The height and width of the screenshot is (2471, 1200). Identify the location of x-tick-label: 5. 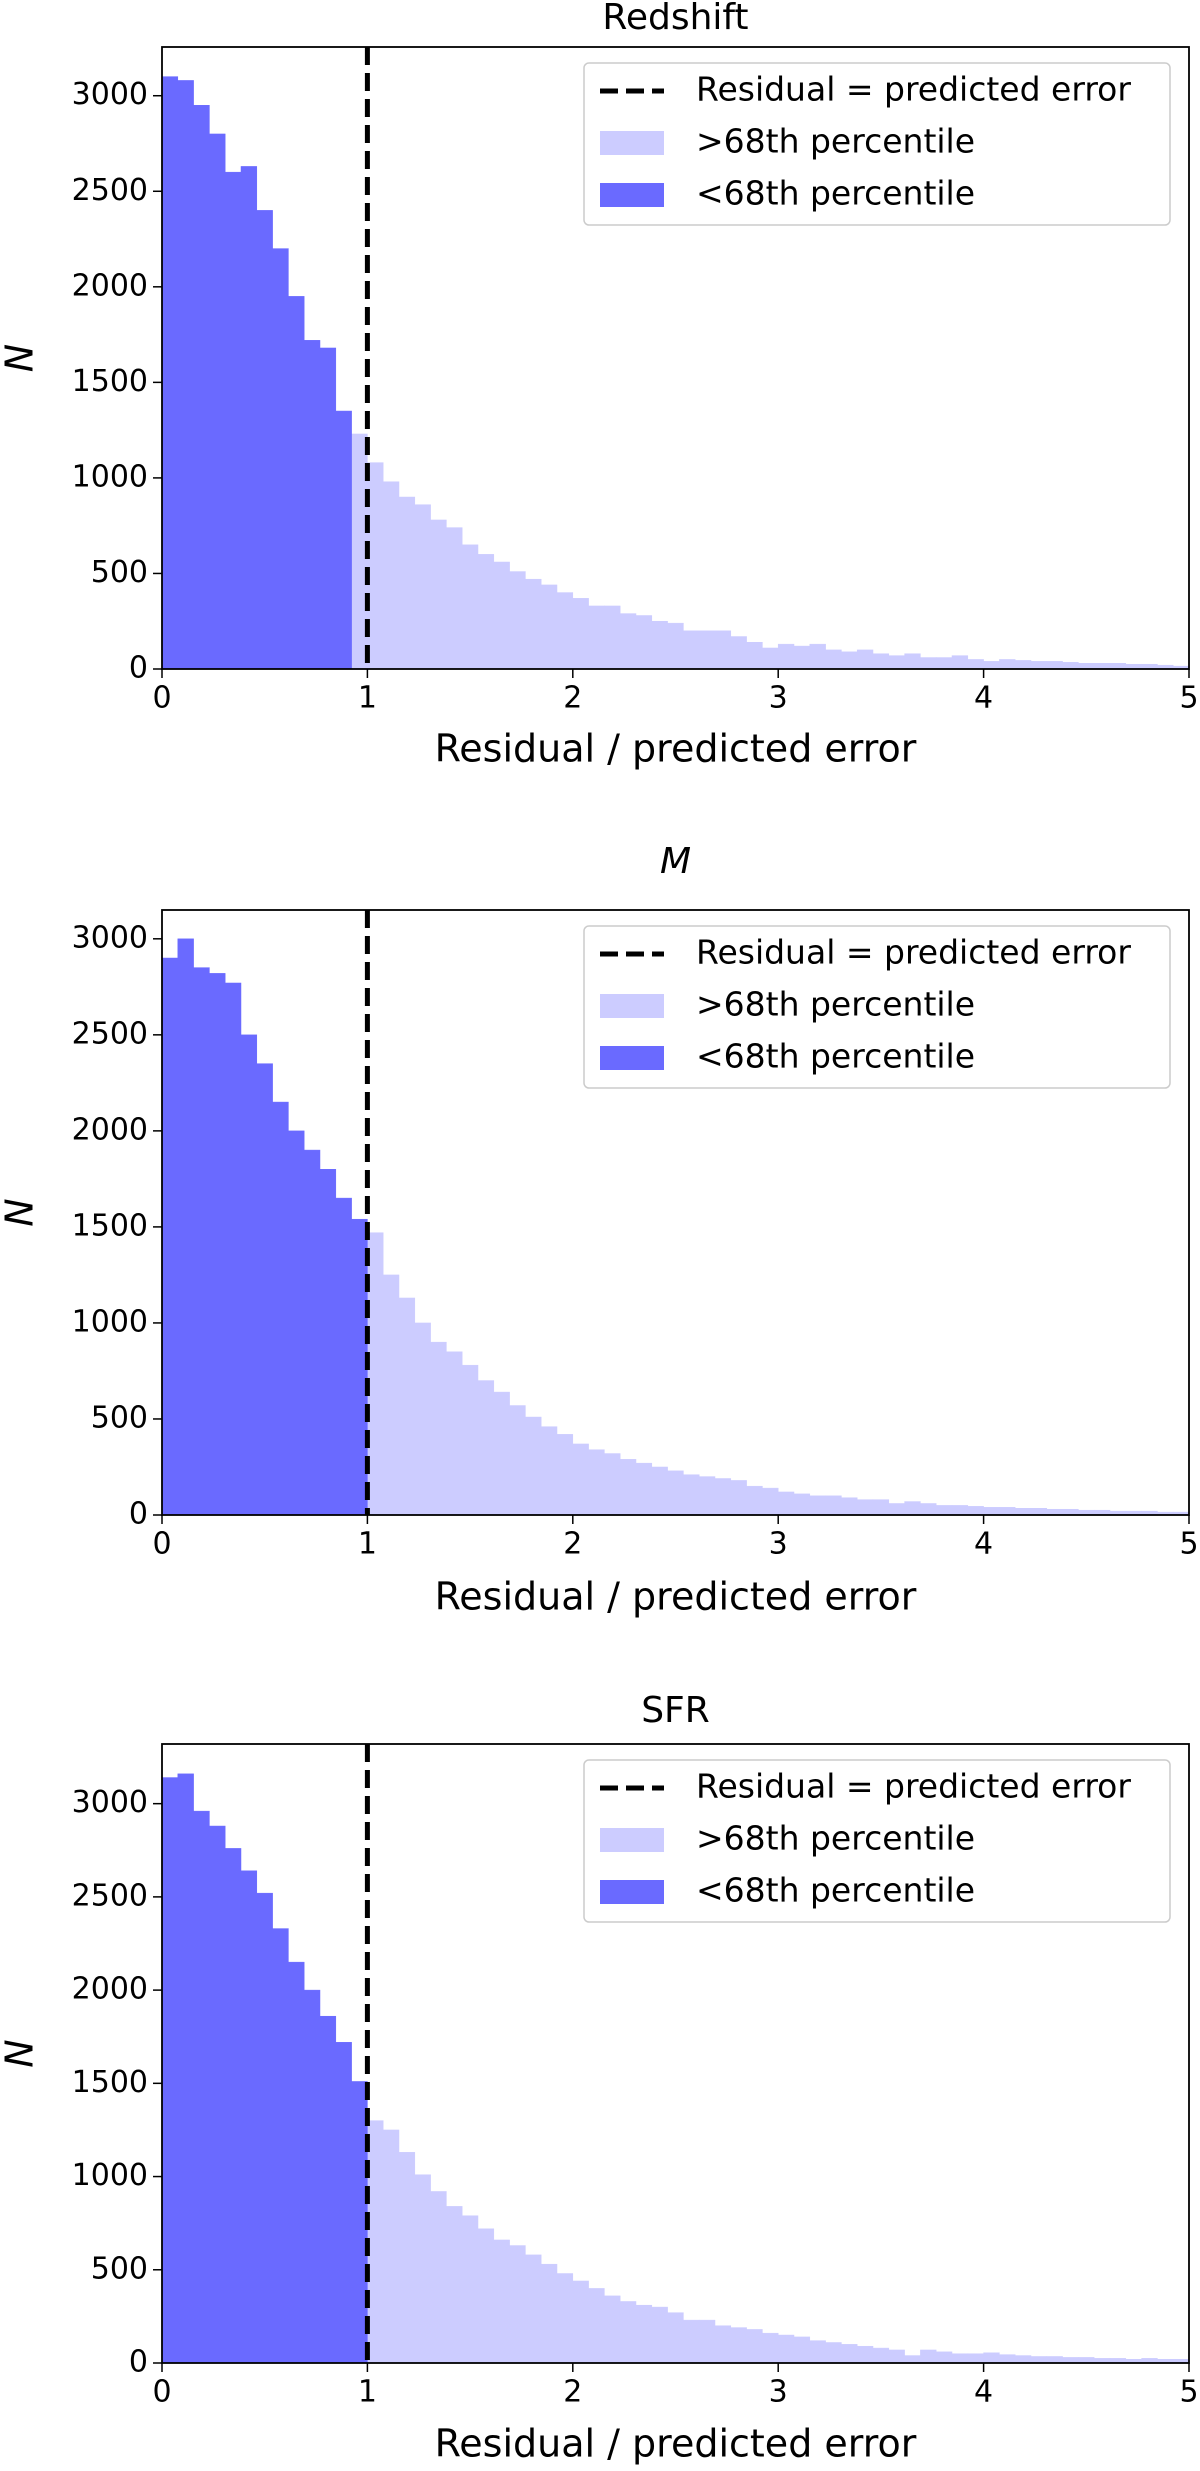
(1188, 698).